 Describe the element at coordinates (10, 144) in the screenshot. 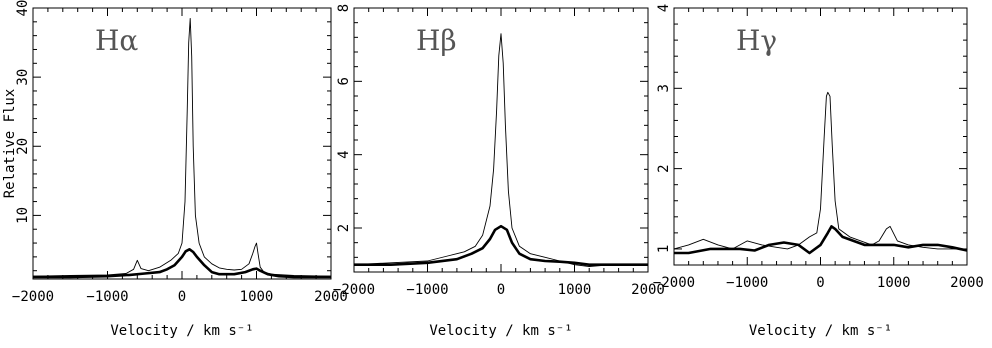

I see `y-axis-title: Relative Flux` at that location.